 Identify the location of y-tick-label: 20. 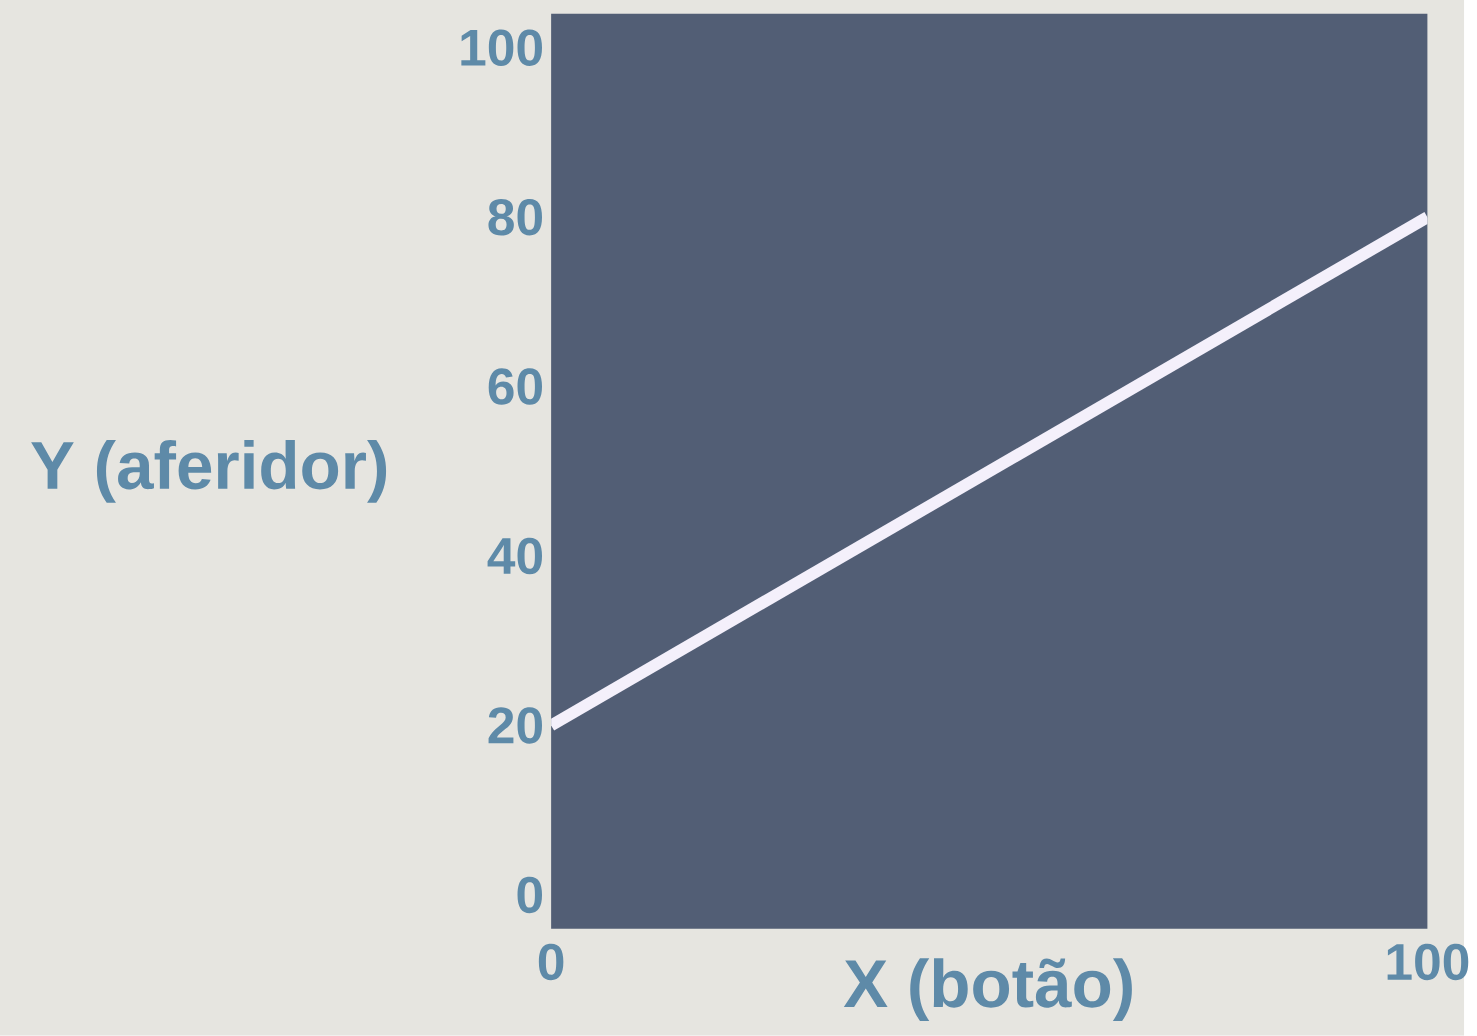
(515, 725).